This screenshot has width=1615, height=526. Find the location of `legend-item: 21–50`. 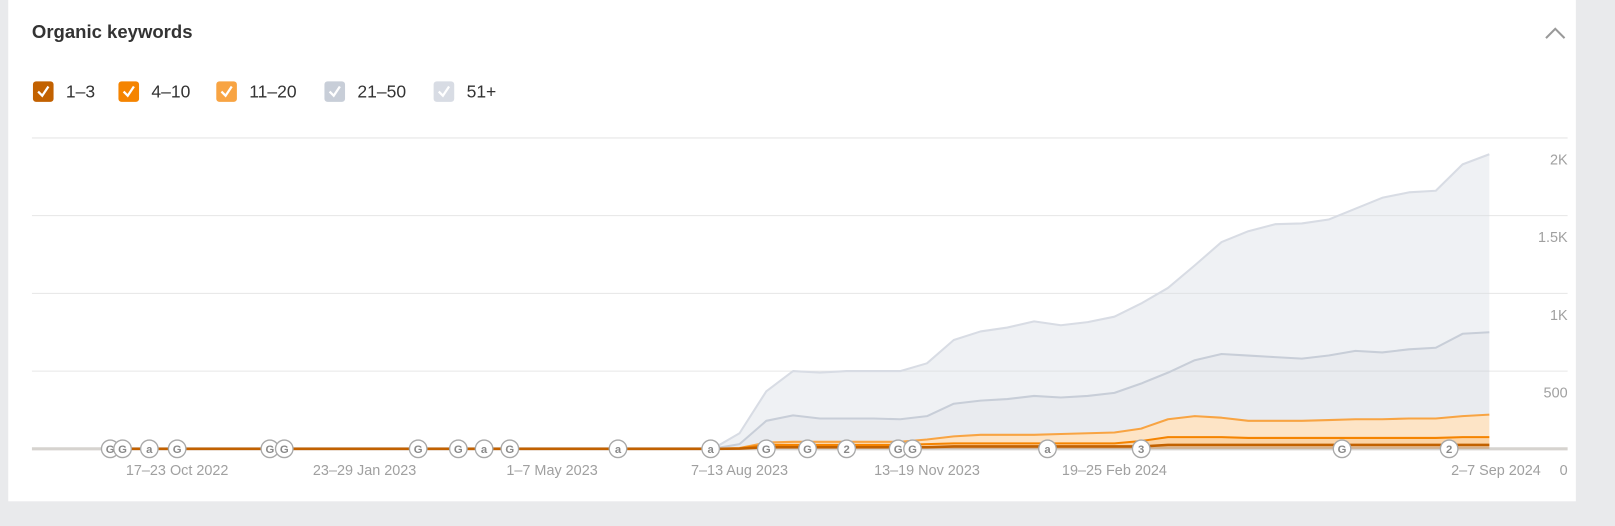

legend-item: 21–50 is located at coordinates (365, 91).